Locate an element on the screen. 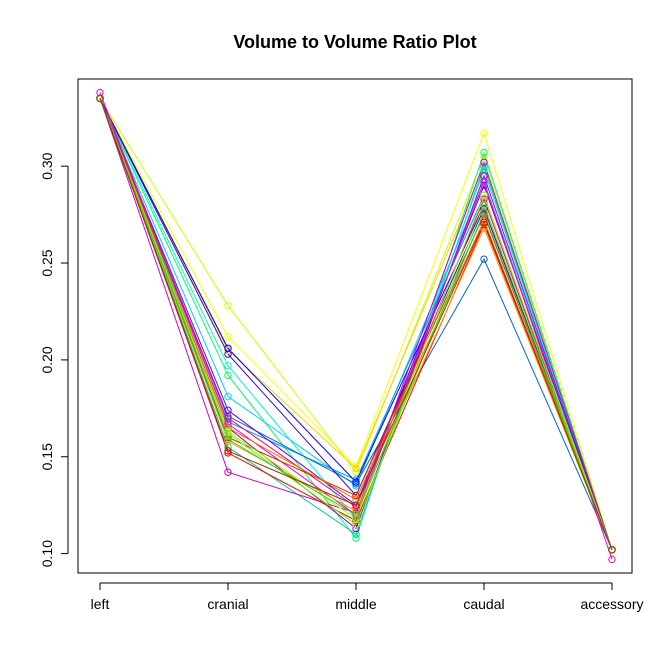 The height and width of the screenshot is (672, 672). x-tick-label: caudal is located at coordinates (483, 604).